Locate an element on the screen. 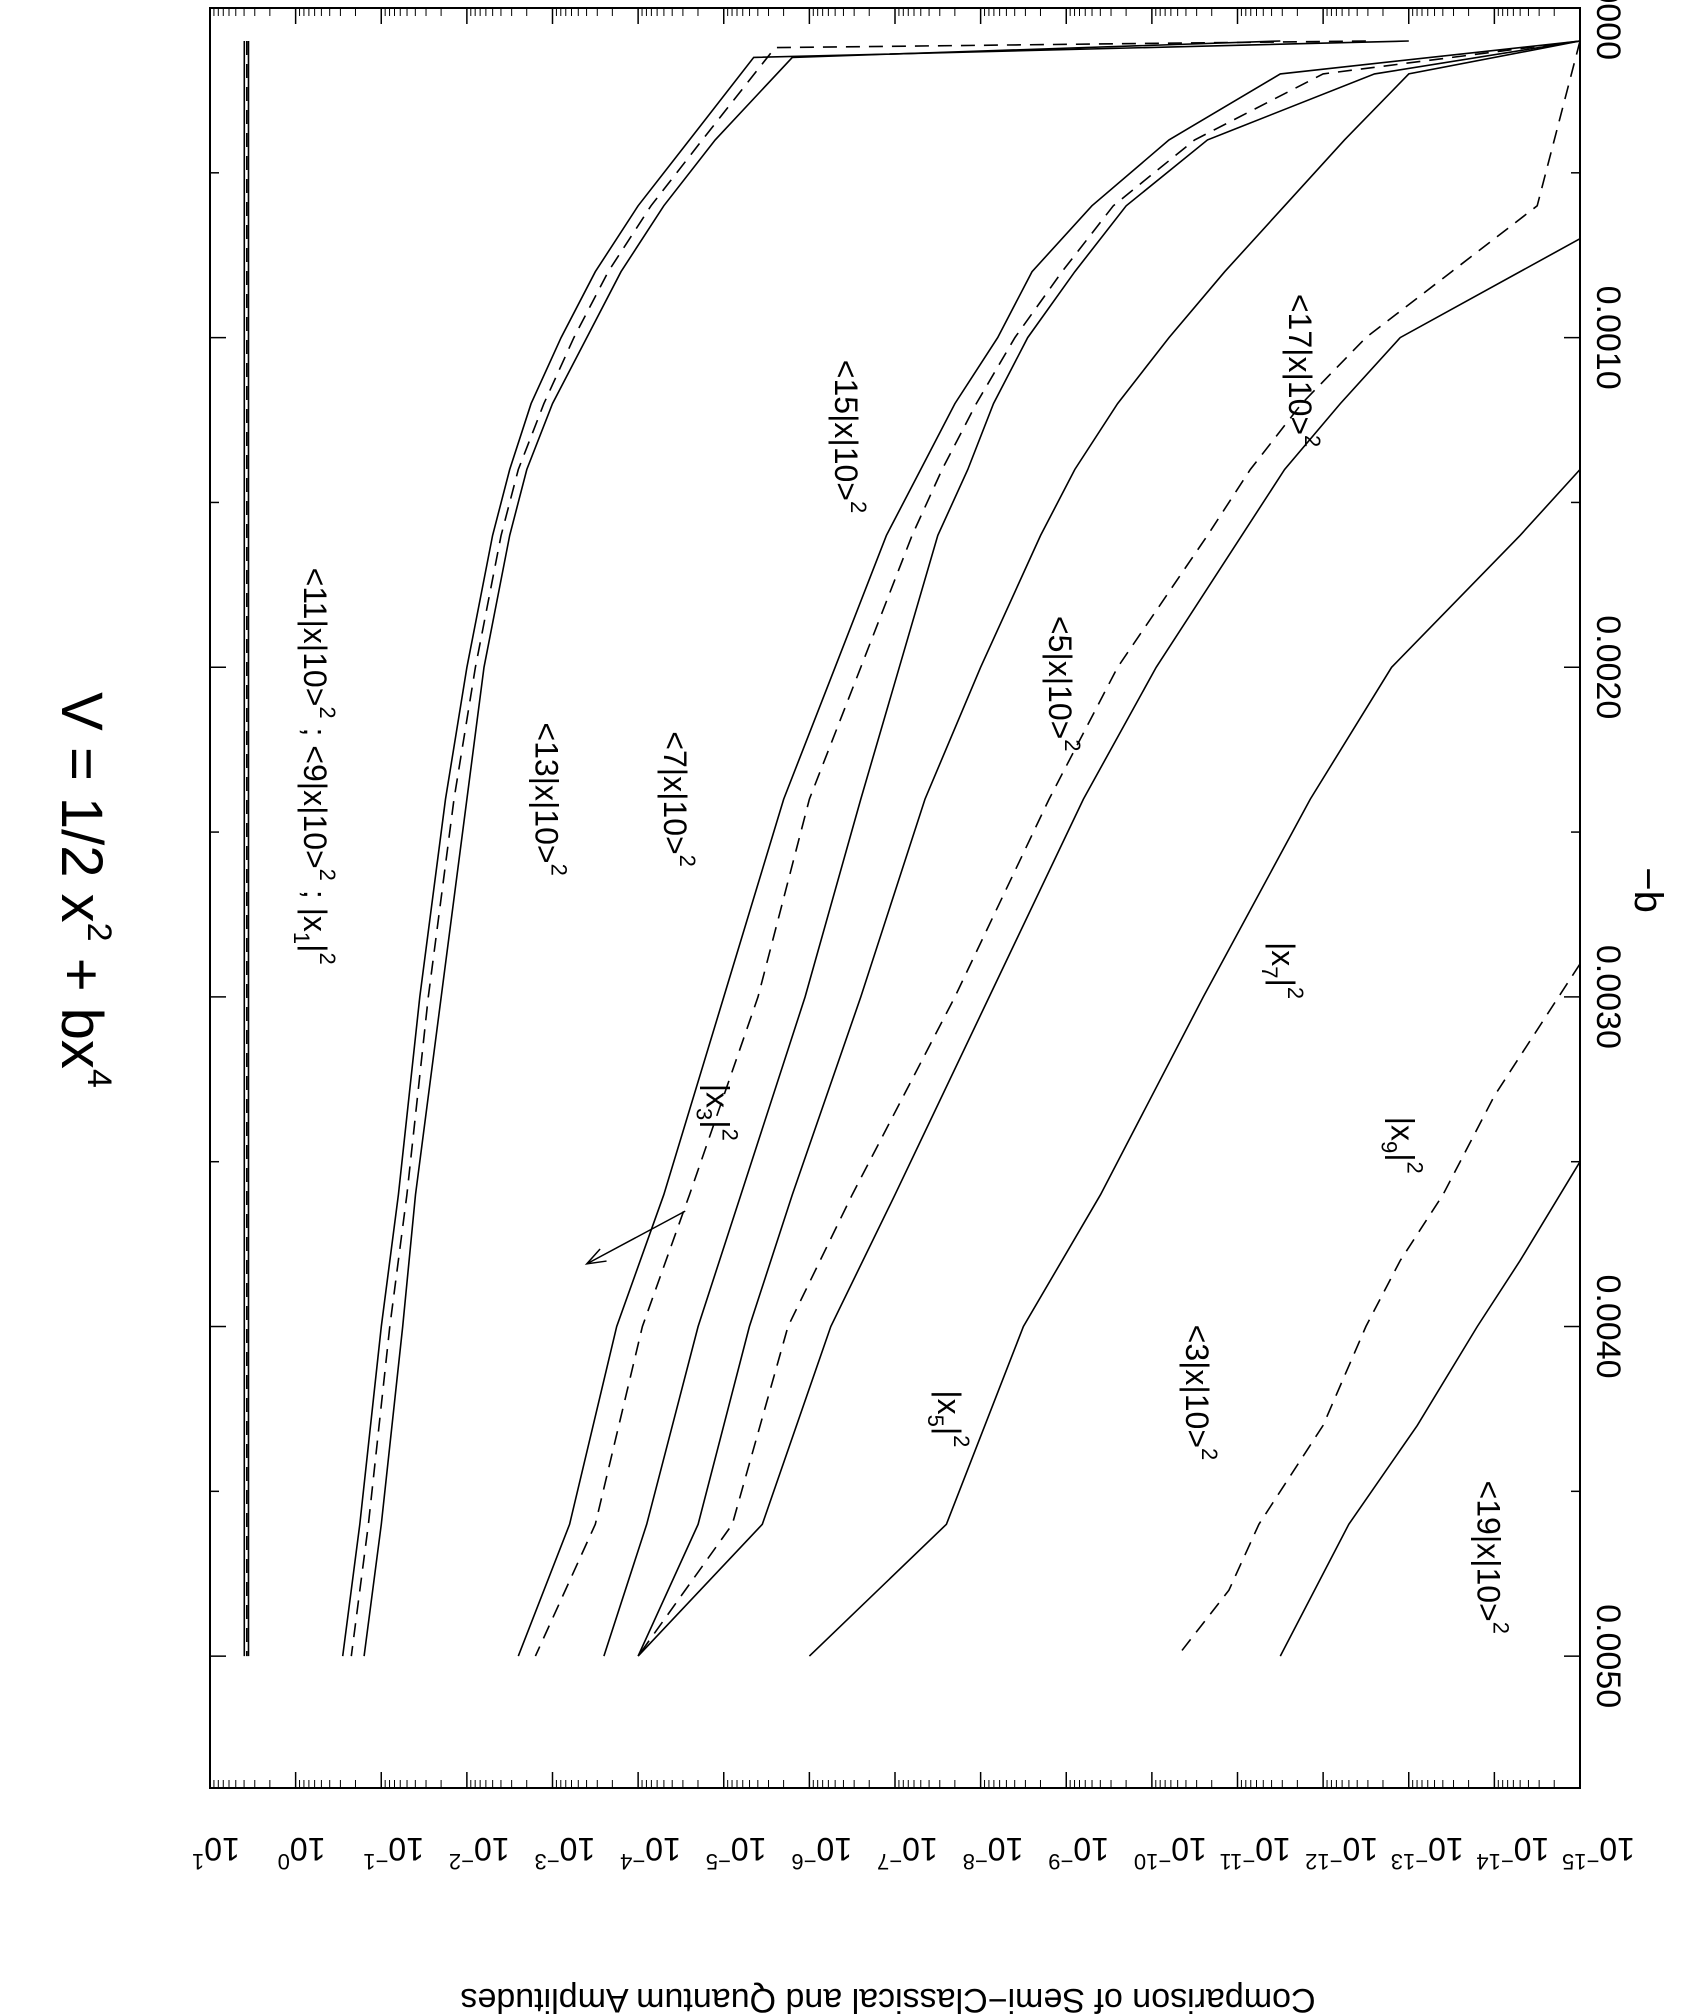  curve-label-12: <19|x|10>2 is located at coordinates (1491, 1557).